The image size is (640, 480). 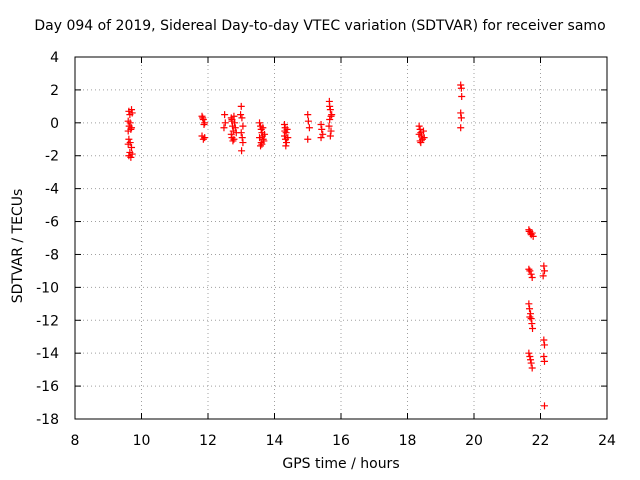 I want to click on y-tick-label: -4, so click(x=52, y=190).